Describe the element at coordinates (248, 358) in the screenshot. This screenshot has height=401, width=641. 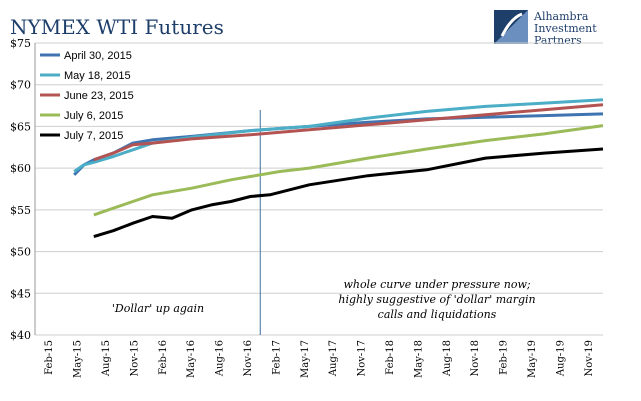
I see `x-tick-label: Nov-16` at that location.